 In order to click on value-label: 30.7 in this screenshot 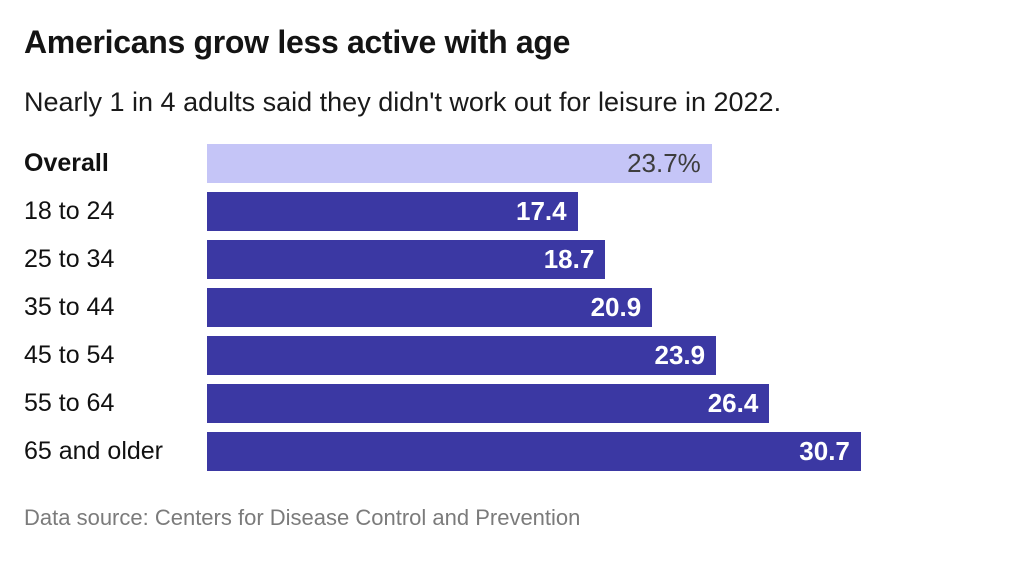, I will do `click(824, 451)`.